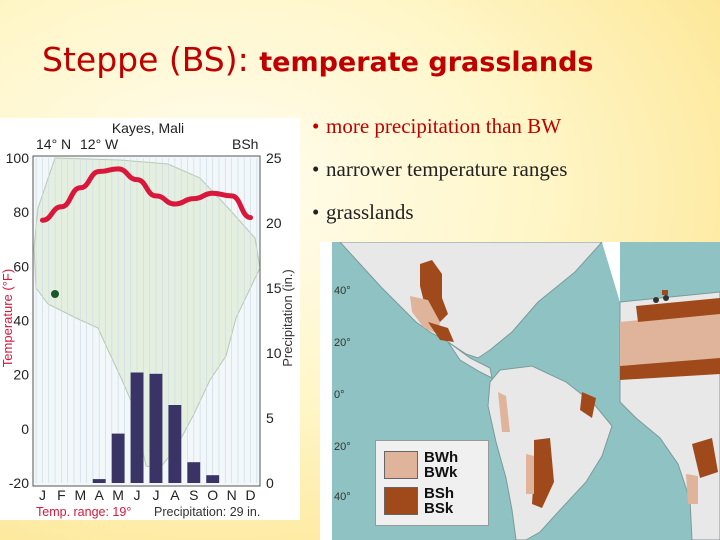  What do you see at coordinates (212, 495) in the screenshot?
I see `month-tick-label: O` at bounding box center [212, 495].